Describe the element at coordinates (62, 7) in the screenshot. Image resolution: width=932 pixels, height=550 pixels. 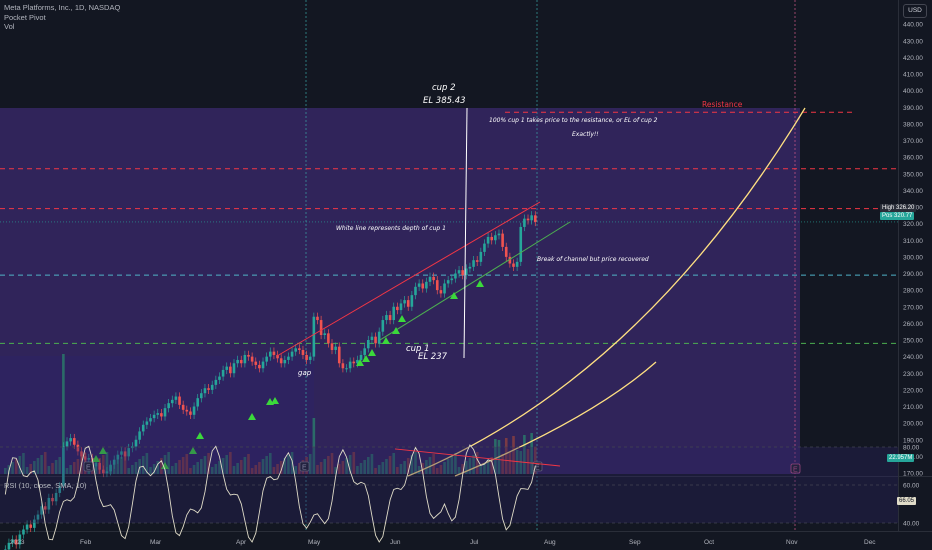
I see `symbol-title: Meta Platforms, Inc., 1D, NASDAQ` at that location.